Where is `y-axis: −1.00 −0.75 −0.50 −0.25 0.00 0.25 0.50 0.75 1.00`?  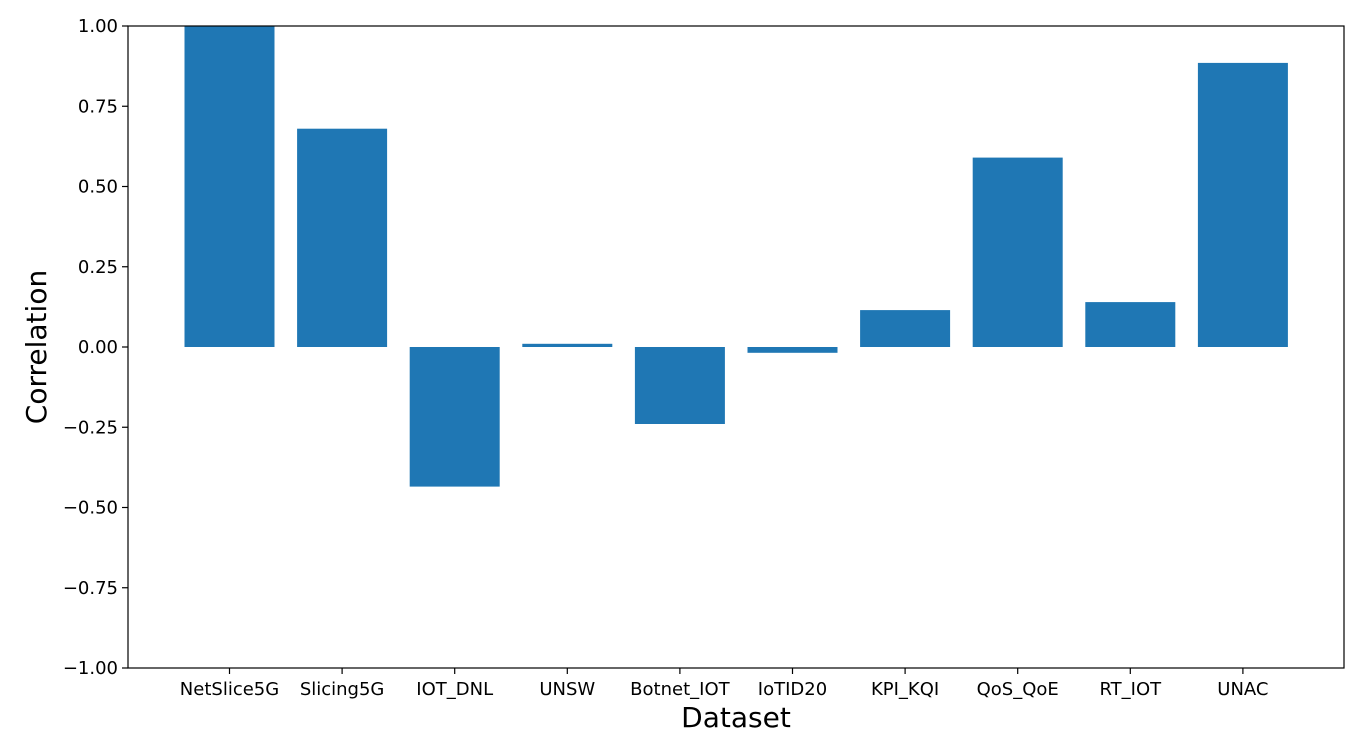 y-axis: −1.00 −0.75 −0.50 −0.25 0.00 0.25 0.50 0.75 1.00 is located at coordinates (95, 347).